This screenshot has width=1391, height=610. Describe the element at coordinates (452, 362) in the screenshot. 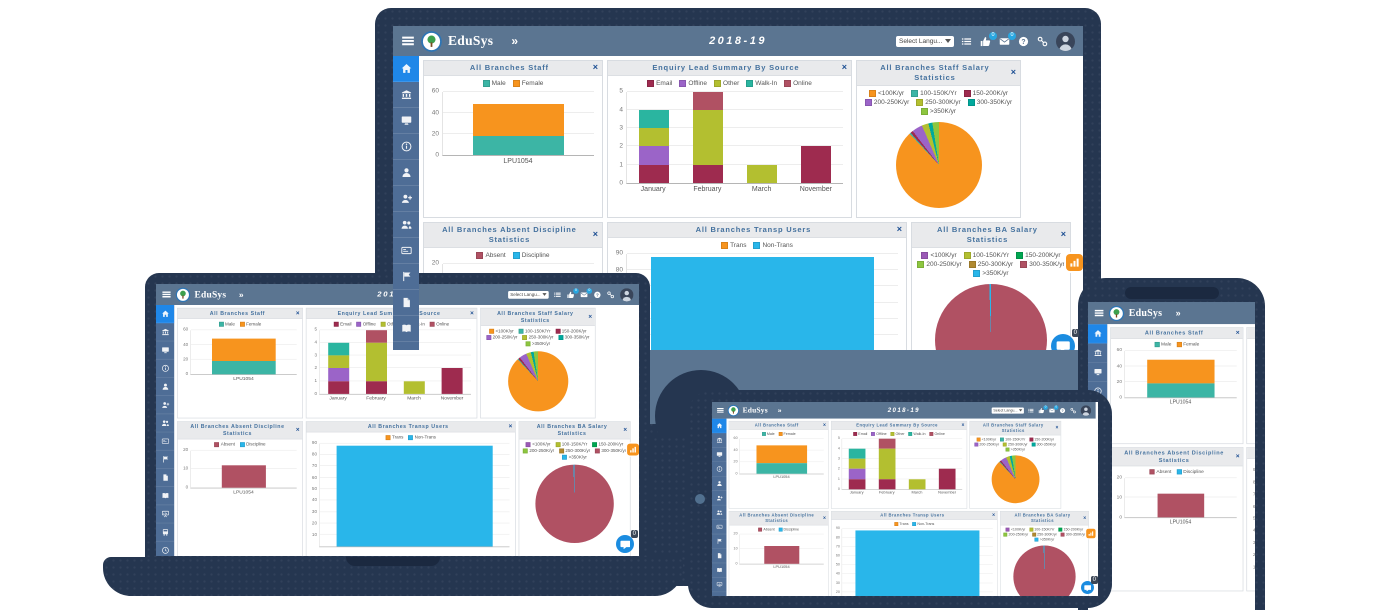

I see `bar` at that location.